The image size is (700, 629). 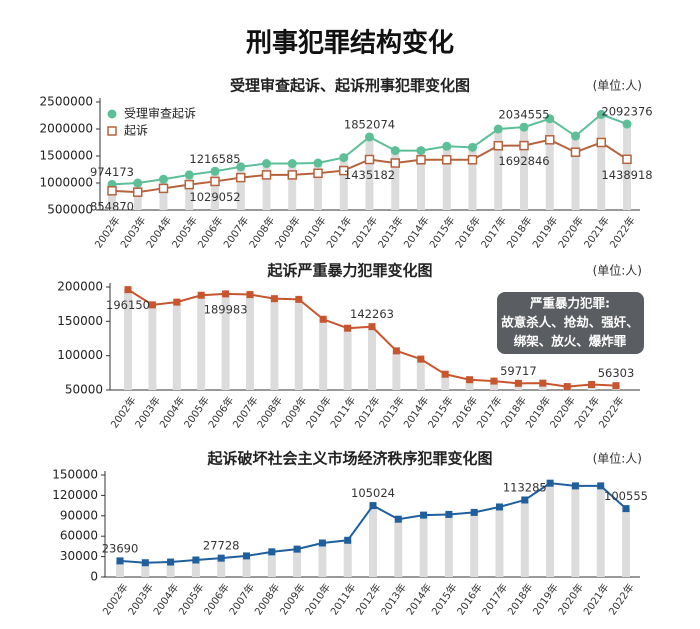 I want to click on x-tick-label: 2016年, so click(x=467, y=232).